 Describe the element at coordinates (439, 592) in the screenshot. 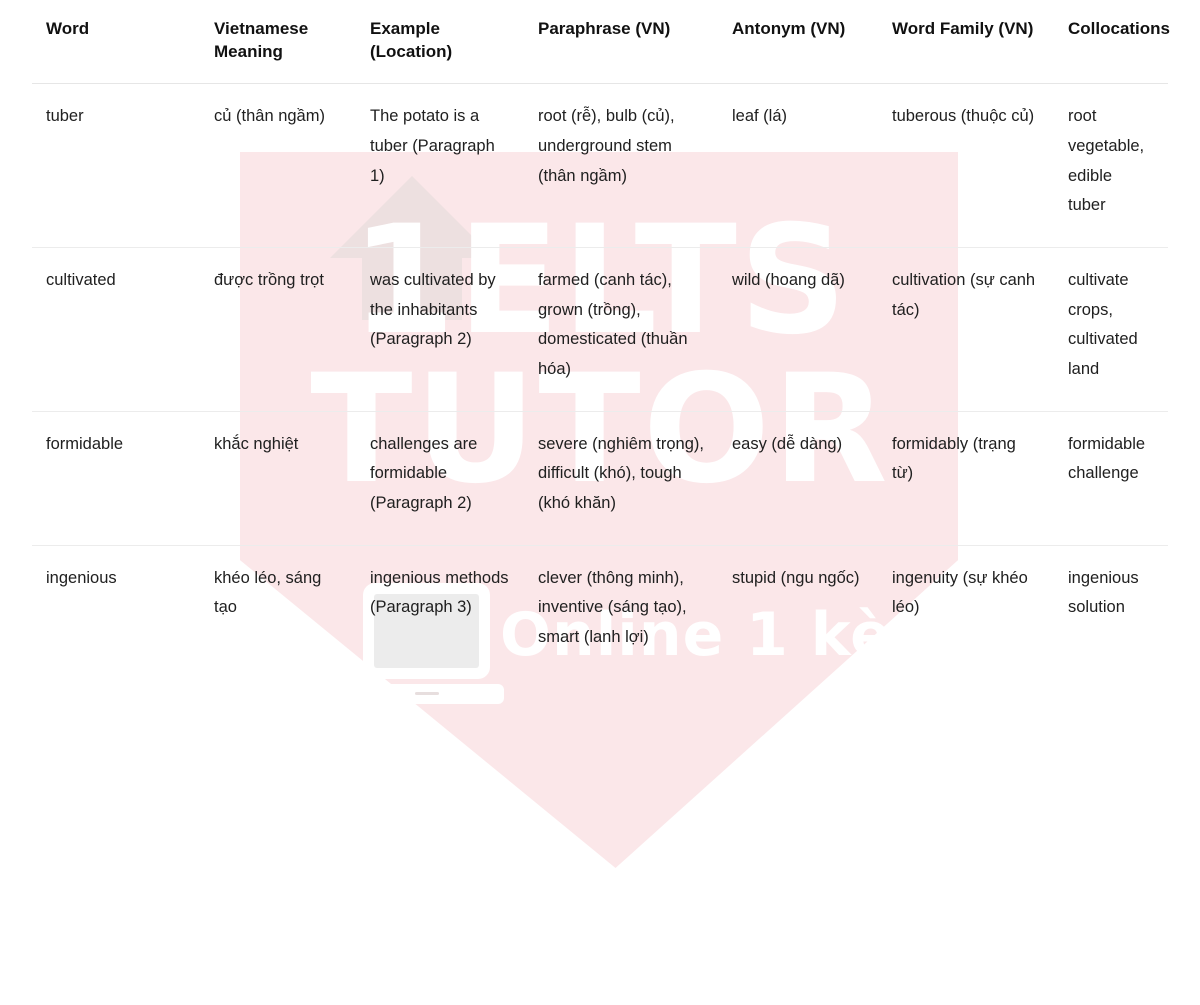

I see `cell-example: ingenious methods (Paragraph 3)` at that location.